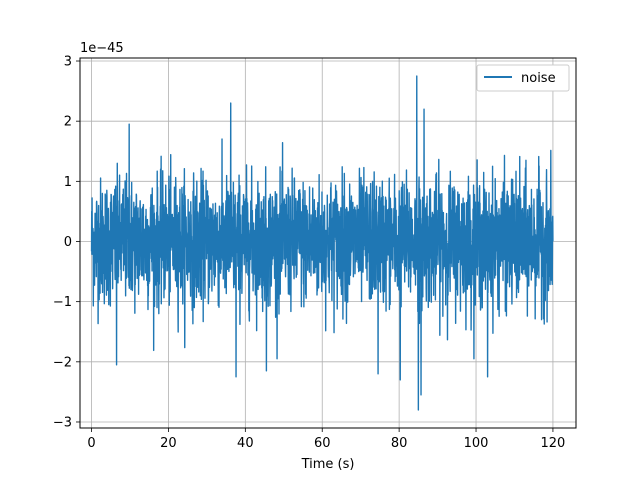 The width and height of the screenshot is (640, 480). I want to click on y-tick-label: 0, so click(68, 242).